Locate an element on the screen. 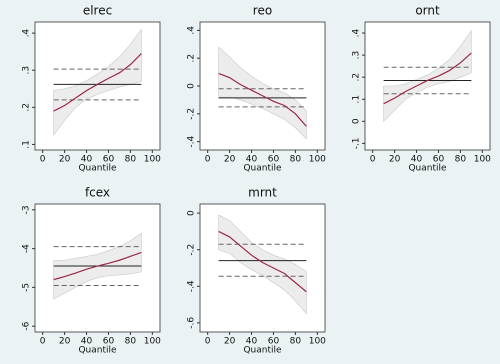  panel: fcex 0 20 40 60 80 100 Quantile -6 -5 -4 -3 is located at coordinates (92, 271).